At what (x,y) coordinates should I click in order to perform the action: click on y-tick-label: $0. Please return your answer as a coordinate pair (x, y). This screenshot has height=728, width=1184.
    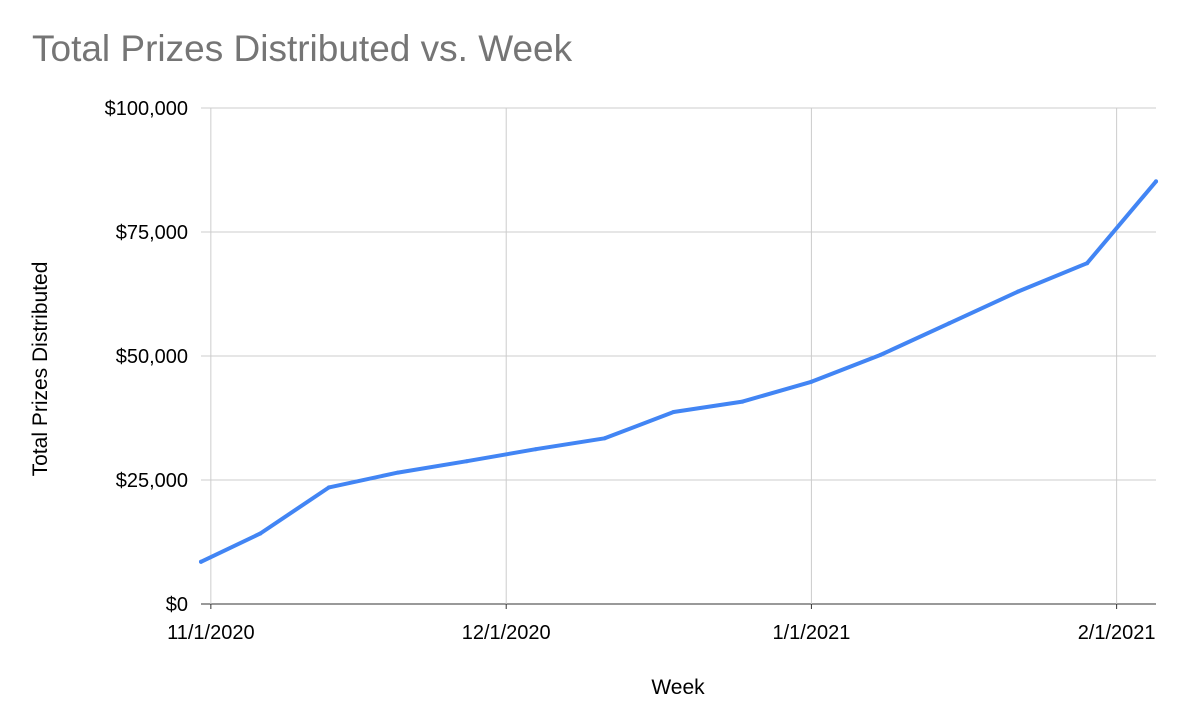
    Looking at the image, I should click on (177, 605).